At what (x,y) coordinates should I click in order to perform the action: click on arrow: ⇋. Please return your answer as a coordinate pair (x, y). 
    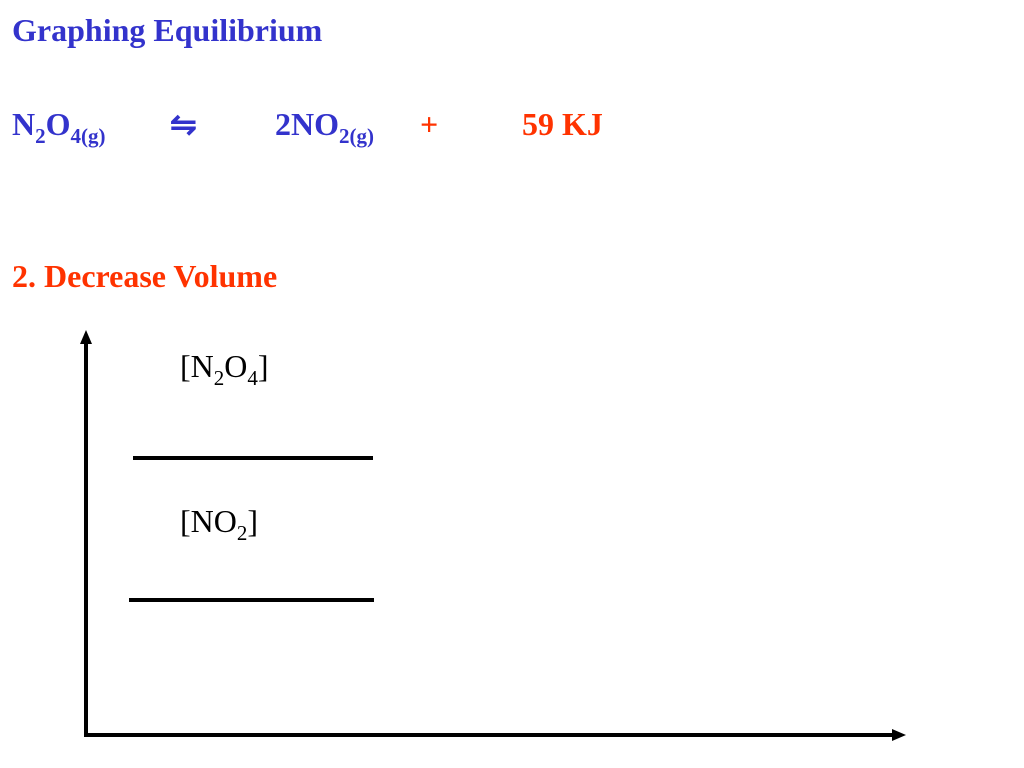
    Looking at the image, I should click on (183, 124).